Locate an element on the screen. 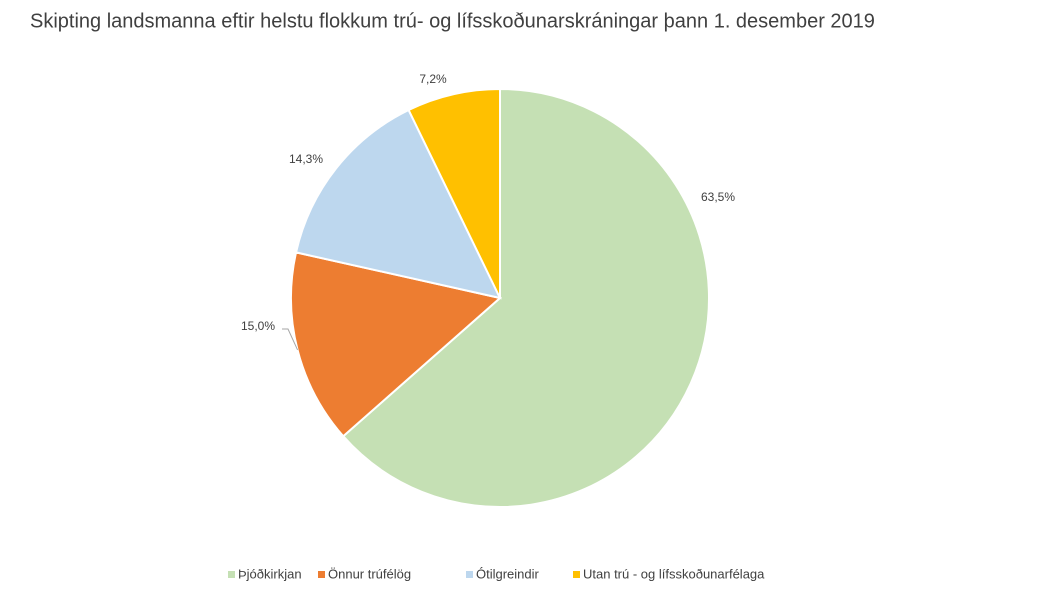 The width and height of the screenshot is (1056, 596). legend-label: Önnur trúfélög is located at coordinates (369, 573).